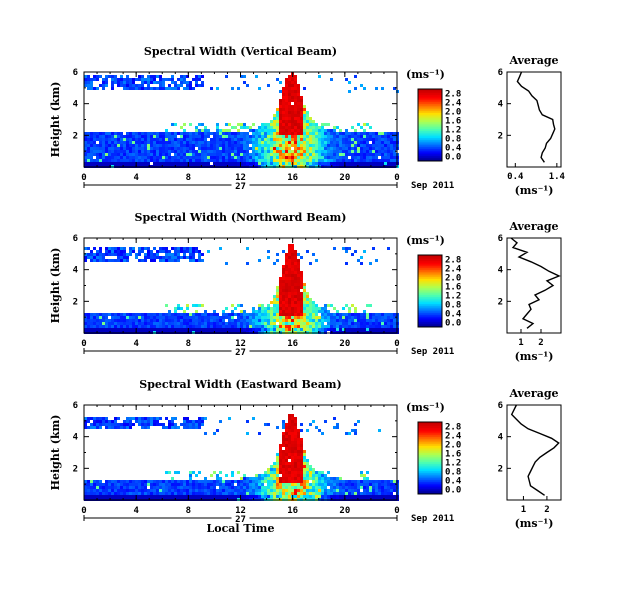  Describe the element at coordinates (240, 51) in the screenshot. I see `panel-title: Spectral Width (Vertical Beam)` at that location.